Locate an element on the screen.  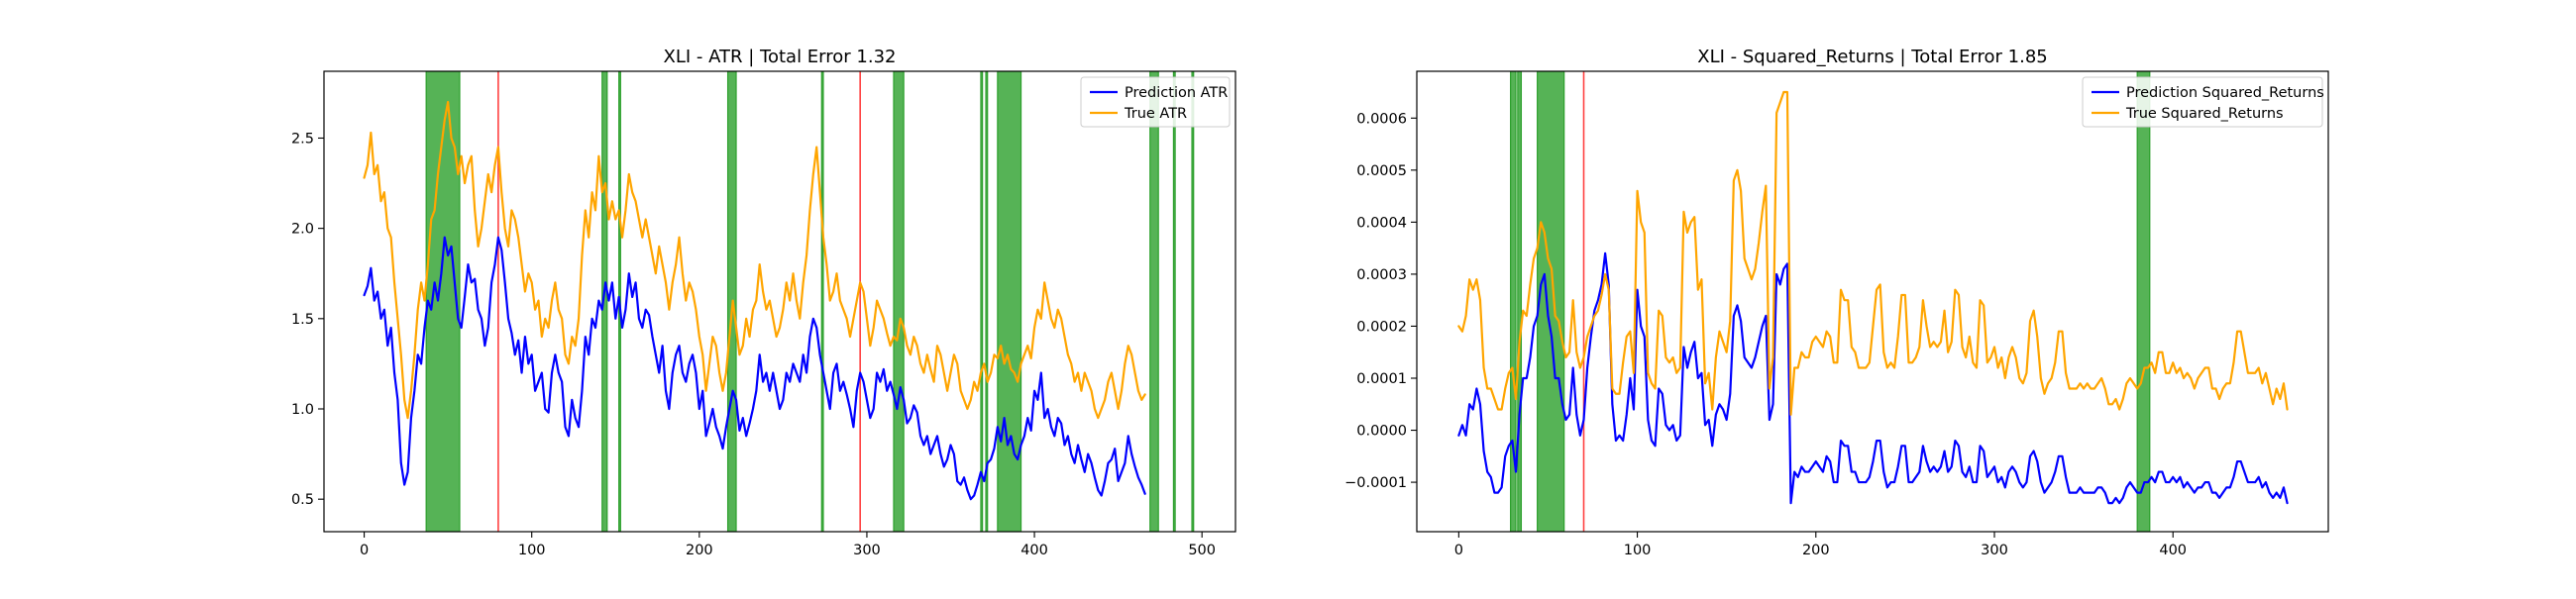
legend-label-prediction: Prediction Squared_Returns is located at coordinates (2225, 93).